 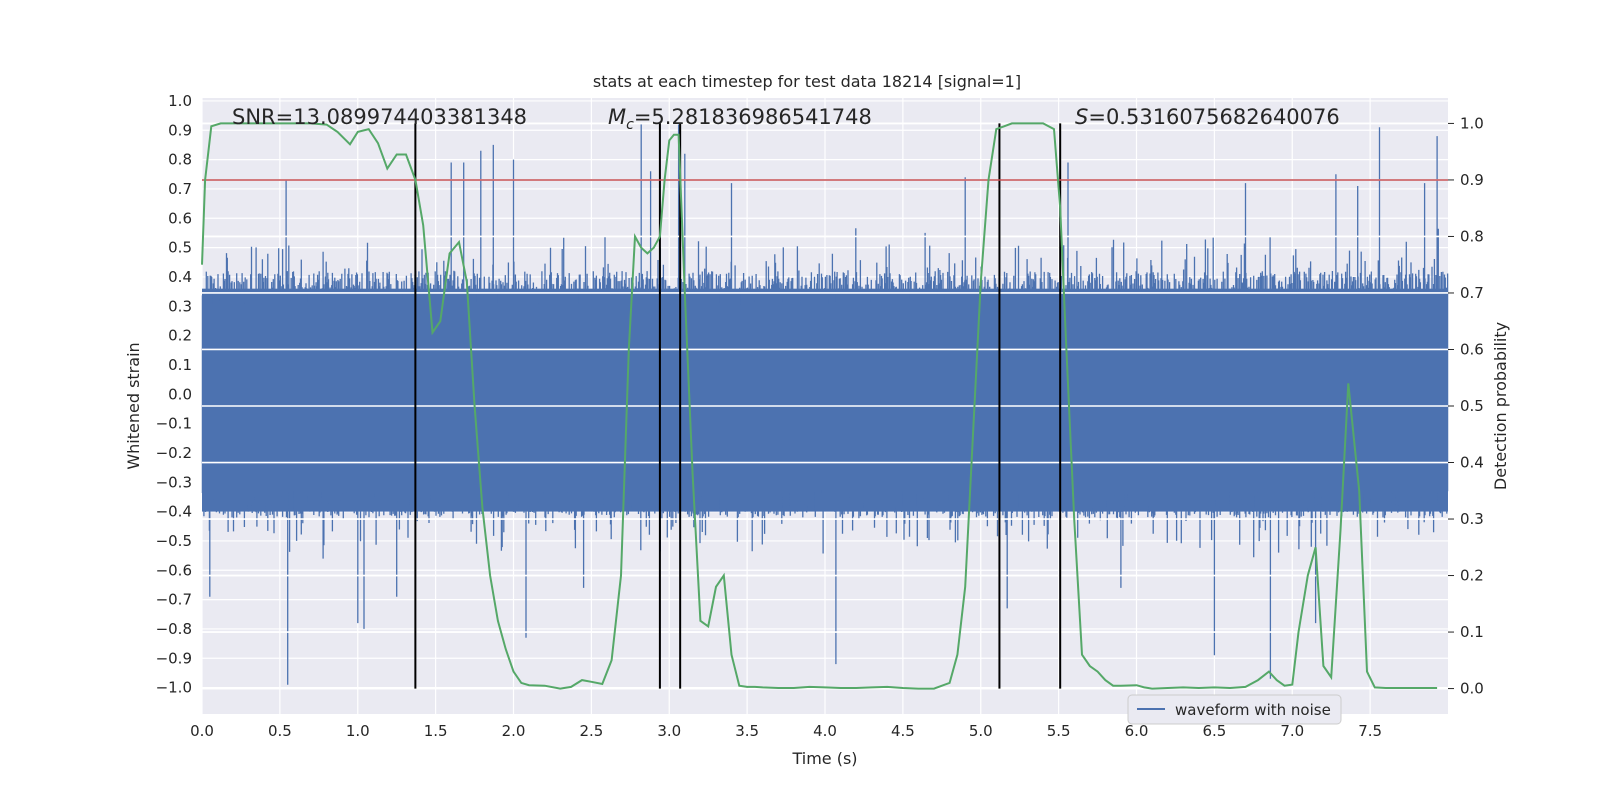 I want to click on y2-tick-label: 1.0, so click(x=1472, y=123).